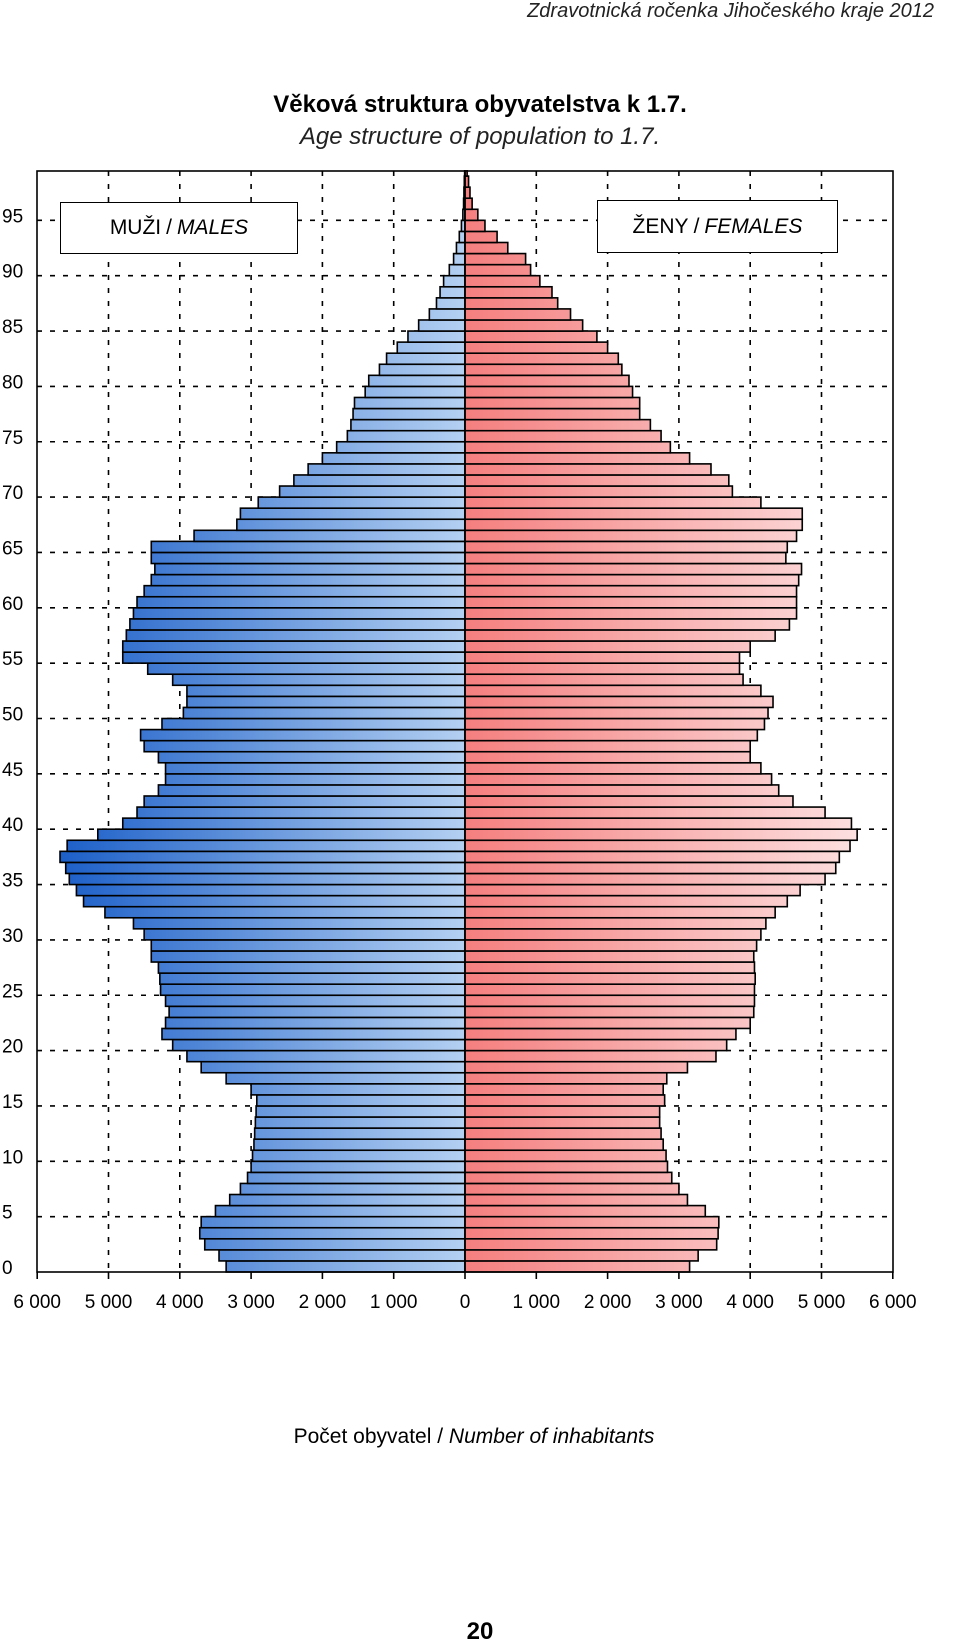 This screenshot has height=1646, width=960. Describe the element at coordinates (660, 226) in the screenshot. I see `legend-females-cz: ŽENY` at that location.